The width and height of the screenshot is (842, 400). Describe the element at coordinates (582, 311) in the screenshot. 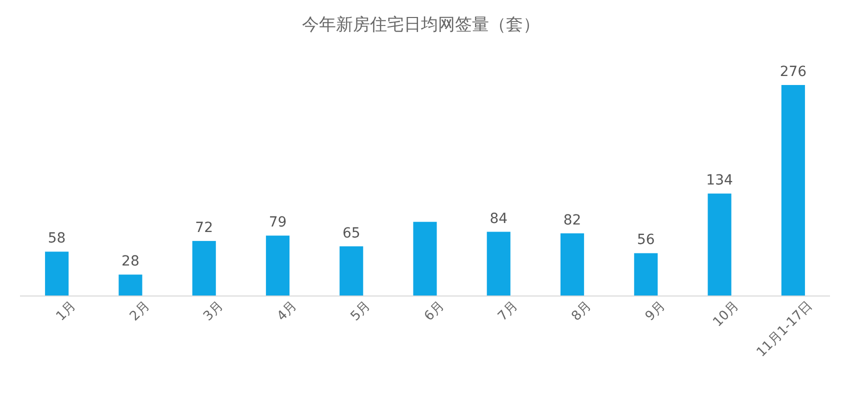

I see `x-tick-label: 8月` at that location.